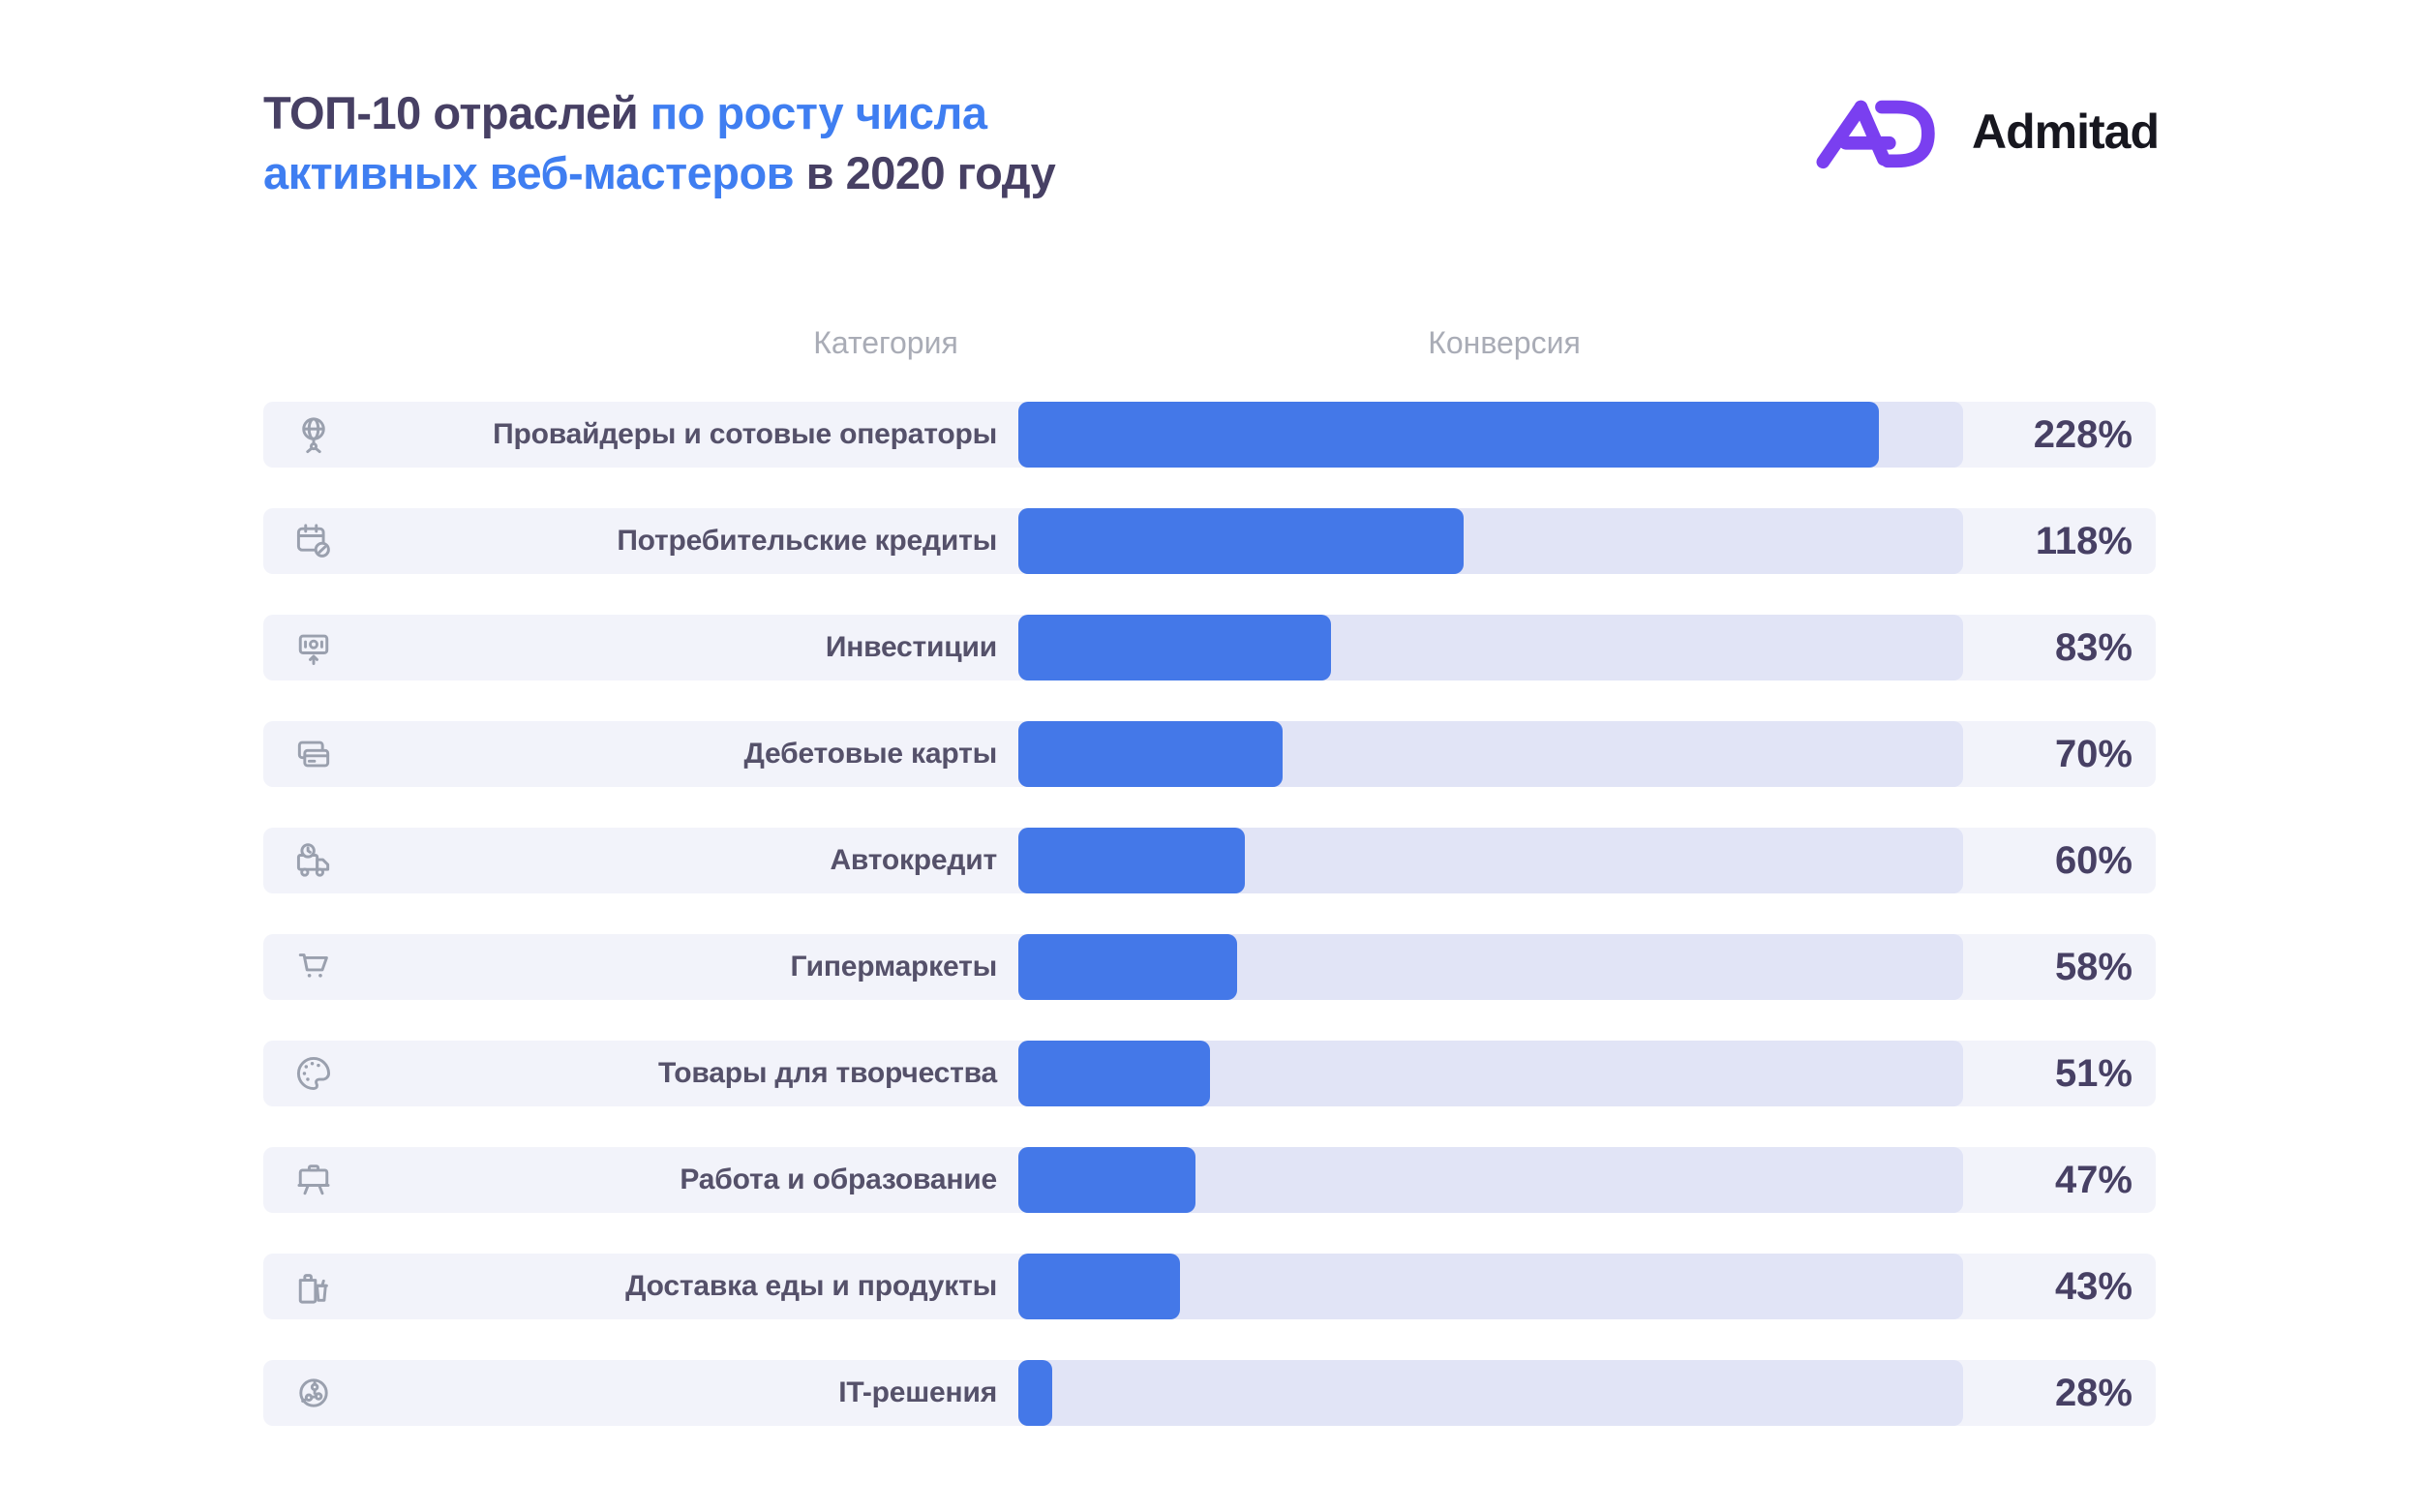 The height and width of the screenshot is (1512, 2420). What do you see at coordinates (313, 647) in the screenshot?
I see `money-growth-icon` at bounding box center [313, 647].